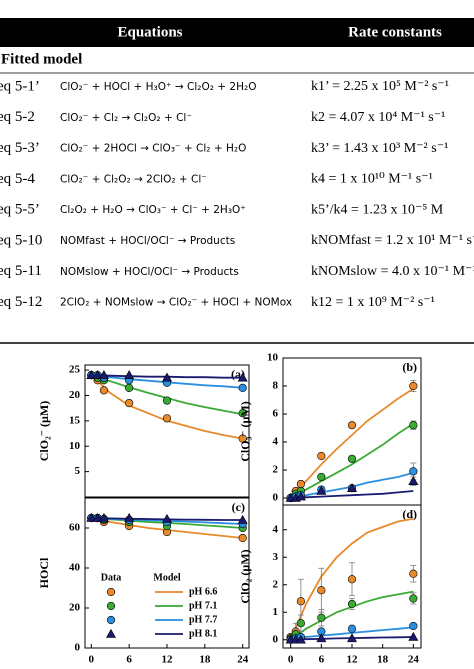  Describe the element at coordinates (238, 507) in the screenshot. I see `panel-label: (c)` at that location.